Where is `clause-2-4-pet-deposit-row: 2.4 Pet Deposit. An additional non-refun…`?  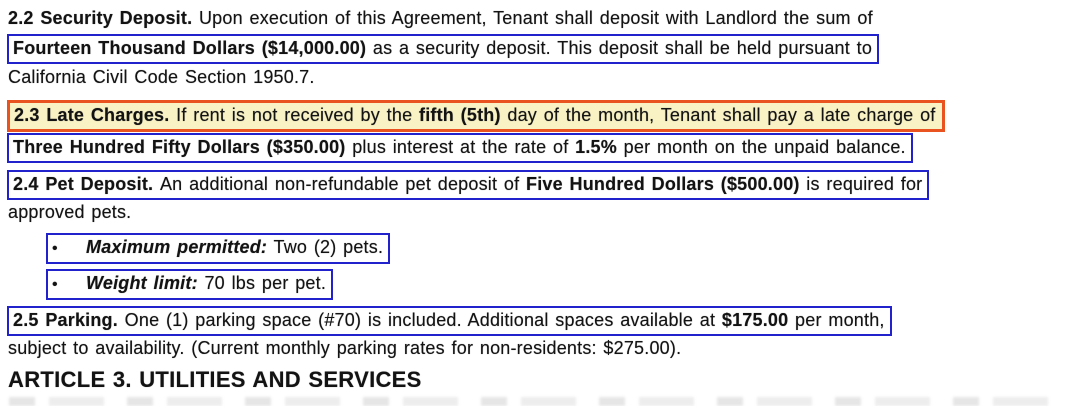 clause-2-4-pet-deposit-row: 2.4 Pet Deposit. An additional non-refun… is located at coordinates (537, 185).